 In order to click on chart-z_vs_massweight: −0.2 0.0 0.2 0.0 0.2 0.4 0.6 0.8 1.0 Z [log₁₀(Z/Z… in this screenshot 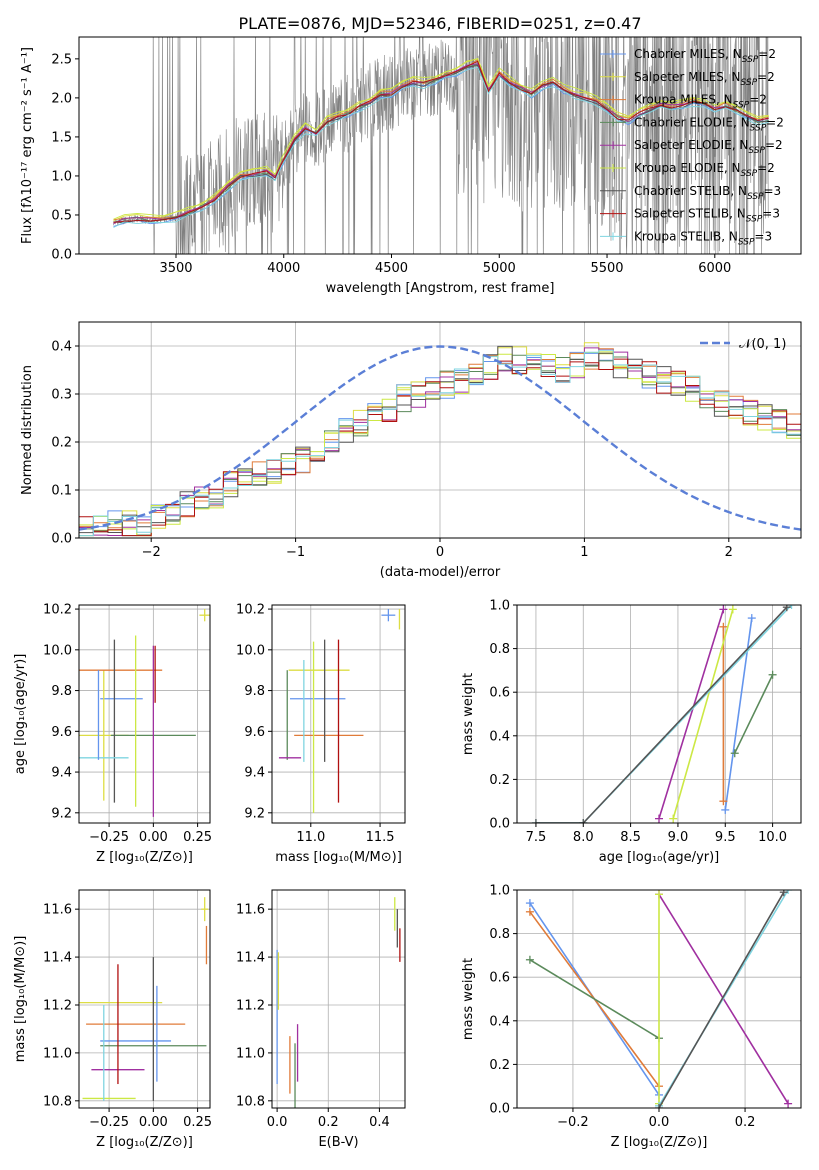, I will do `click(631, 1017)`.